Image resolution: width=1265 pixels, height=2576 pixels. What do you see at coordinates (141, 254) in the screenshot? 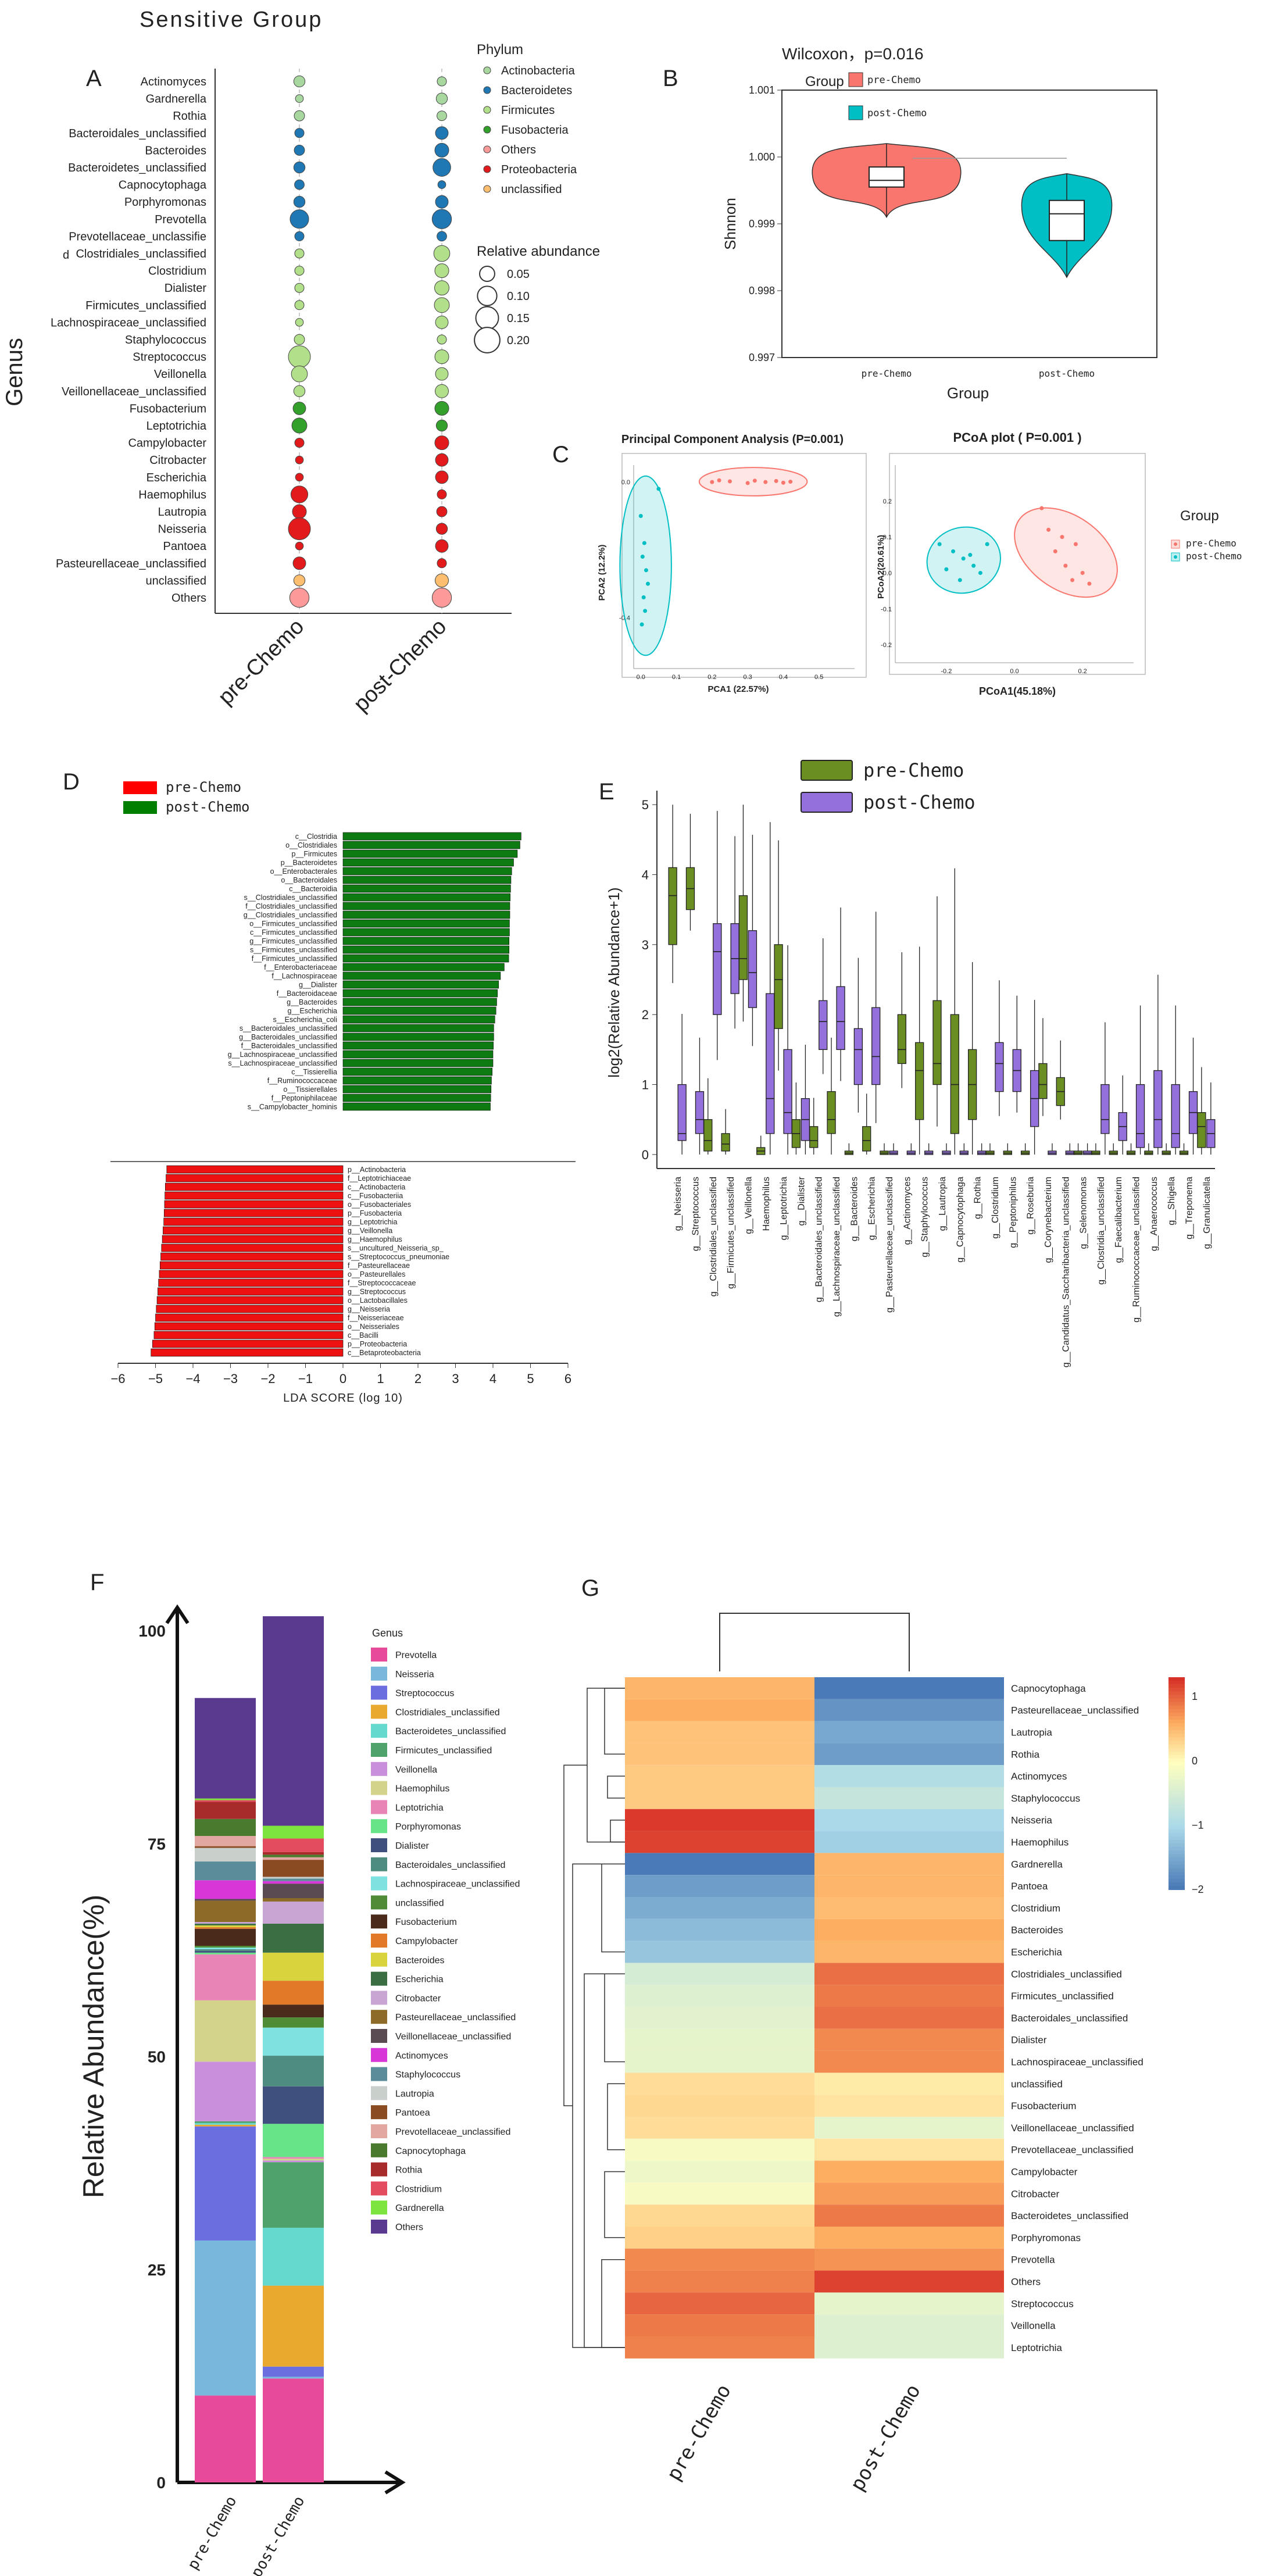
I see `genus-tick-label: Clostridiales_unclassified` at bounding box center [141, 254].